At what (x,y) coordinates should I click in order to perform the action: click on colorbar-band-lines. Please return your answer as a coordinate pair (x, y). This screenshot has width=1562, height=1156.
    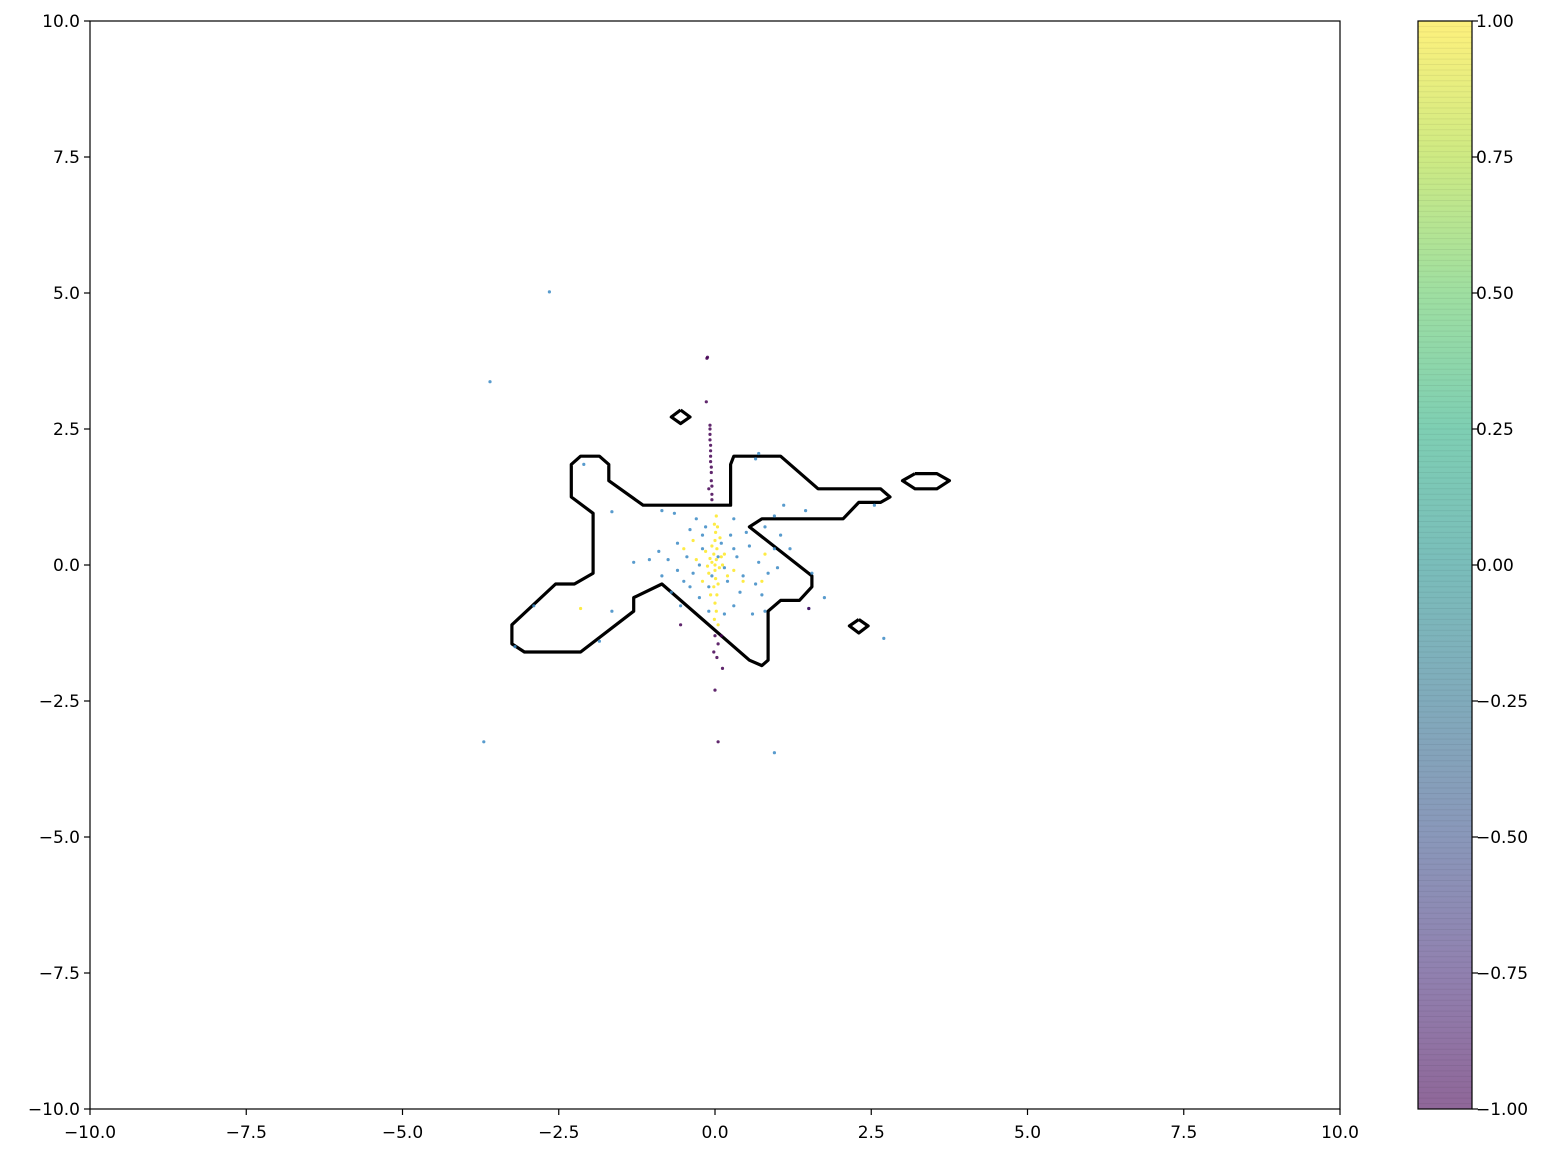
    Looking at the image, I should click on (1445, 565).